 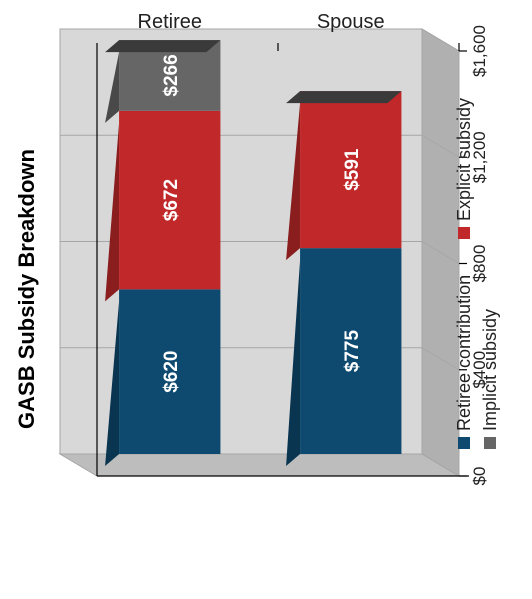 I want to click on tick-label: $1,600, so click(x=479, y=51).